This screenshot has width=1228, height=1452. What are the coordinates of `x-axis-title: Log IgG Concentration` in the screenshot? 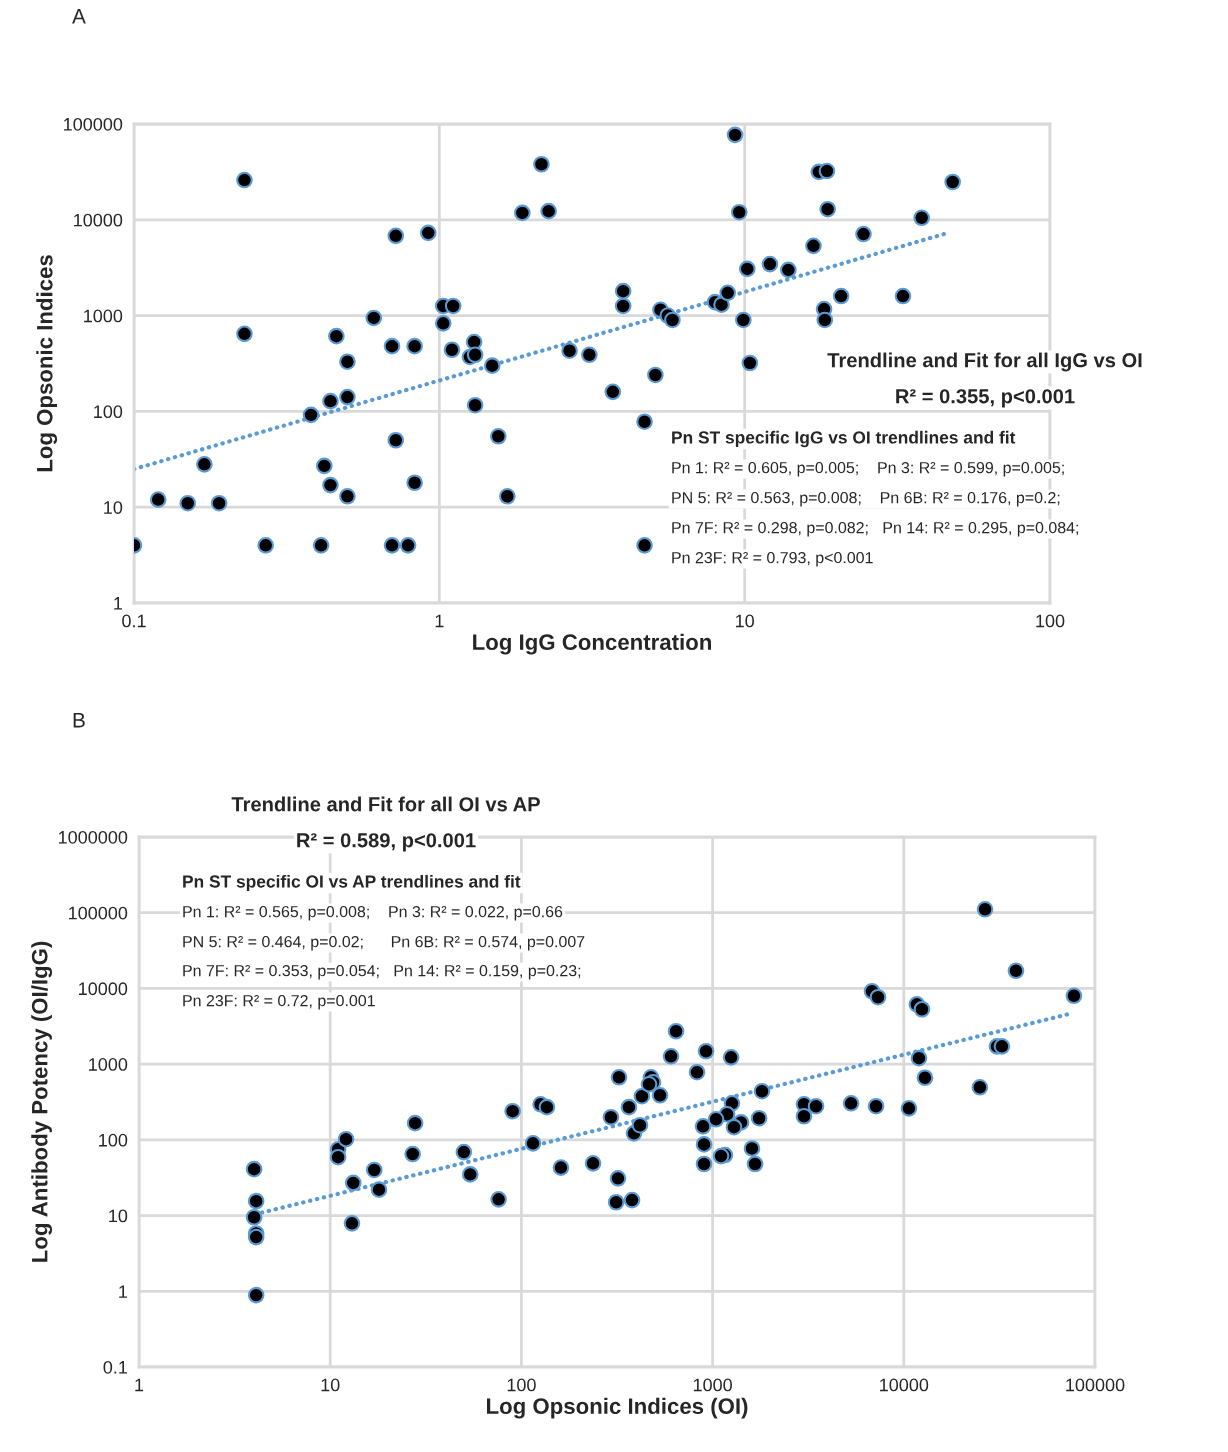 It's located at (592, 644).